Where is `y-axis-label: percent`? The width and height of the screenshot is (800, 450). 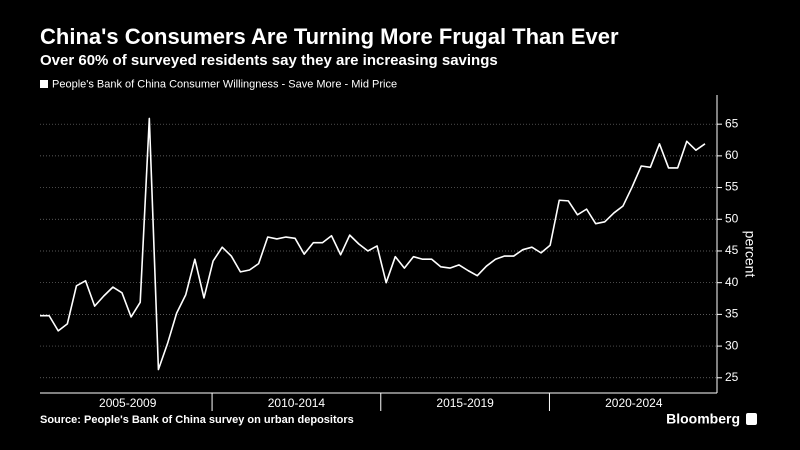
y-axis-label: percent is located at coordinates (750, 254).